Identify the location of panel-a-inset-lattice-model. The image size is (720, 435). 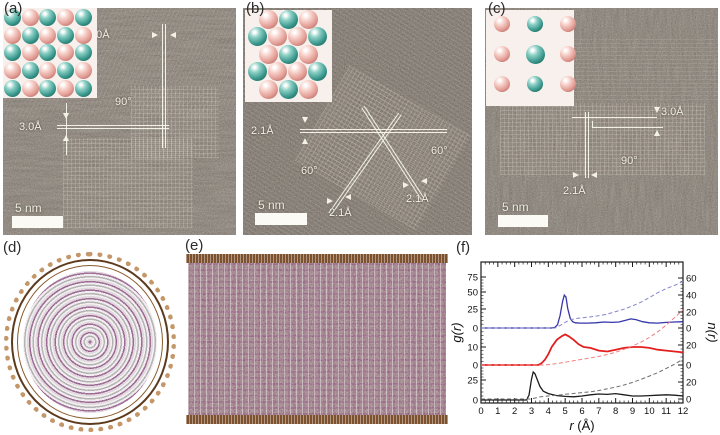
(50, 53).